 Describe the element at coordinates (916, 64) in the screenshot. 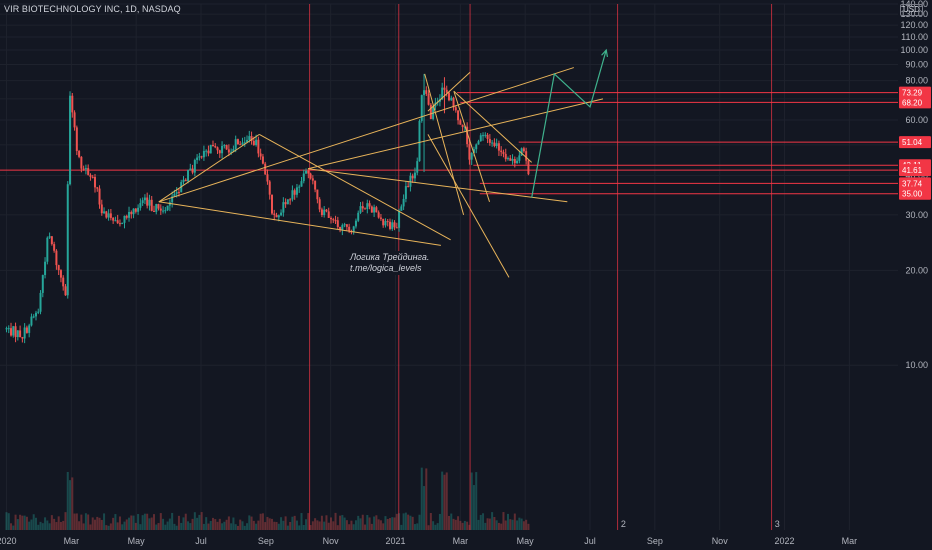

I see `price-tick-label: 90.00` at that location.